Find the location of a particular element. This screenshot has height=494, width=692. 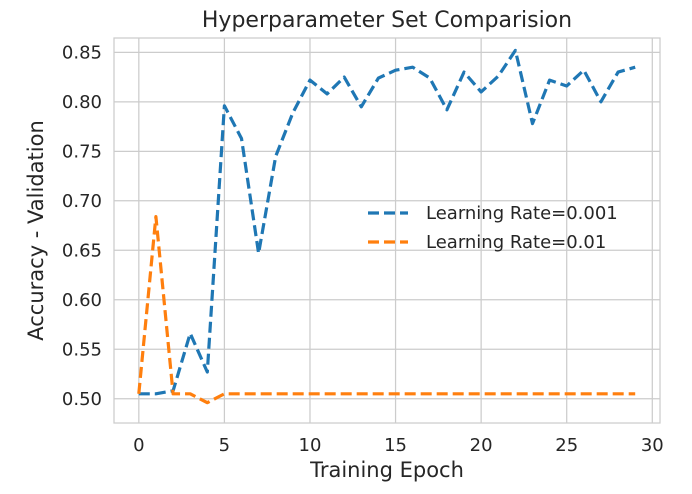

y-tick-label: 0.75 is located at coordinates (82, 151).